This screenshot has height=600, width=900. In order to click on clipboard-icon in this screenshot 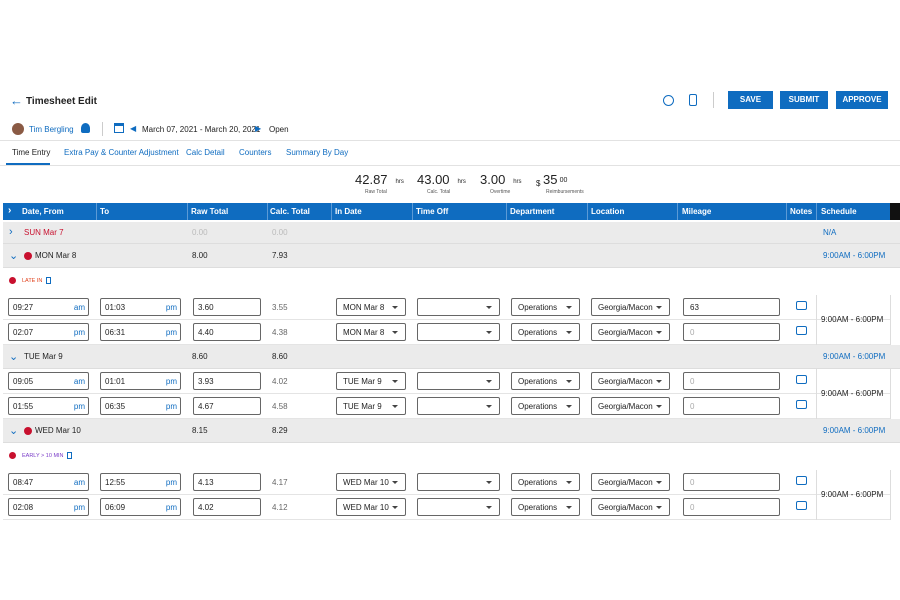, I will do `click(693, 100)`.